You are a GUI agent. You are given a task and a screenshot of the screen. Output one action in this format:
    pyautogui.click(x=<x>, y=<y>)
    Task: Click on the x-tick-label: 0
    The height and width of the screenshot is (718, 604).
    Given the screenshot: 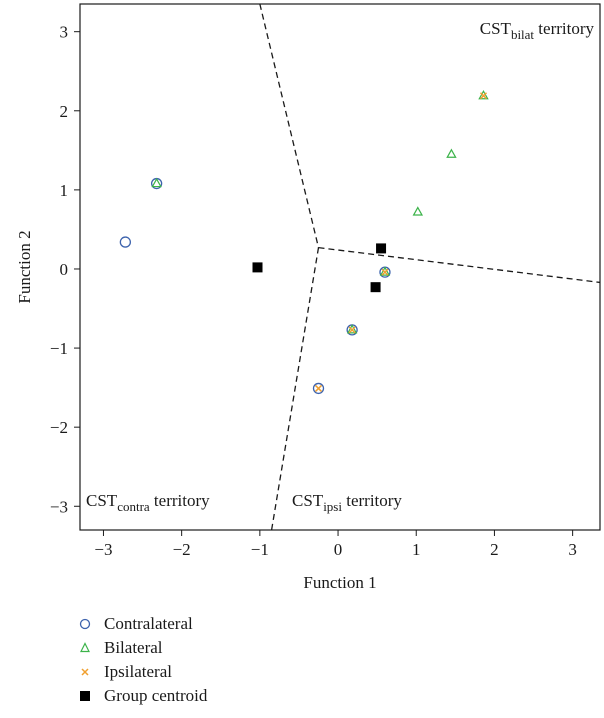 What is the action you would take?
    pyautogui.click(x=338, y=549)
    